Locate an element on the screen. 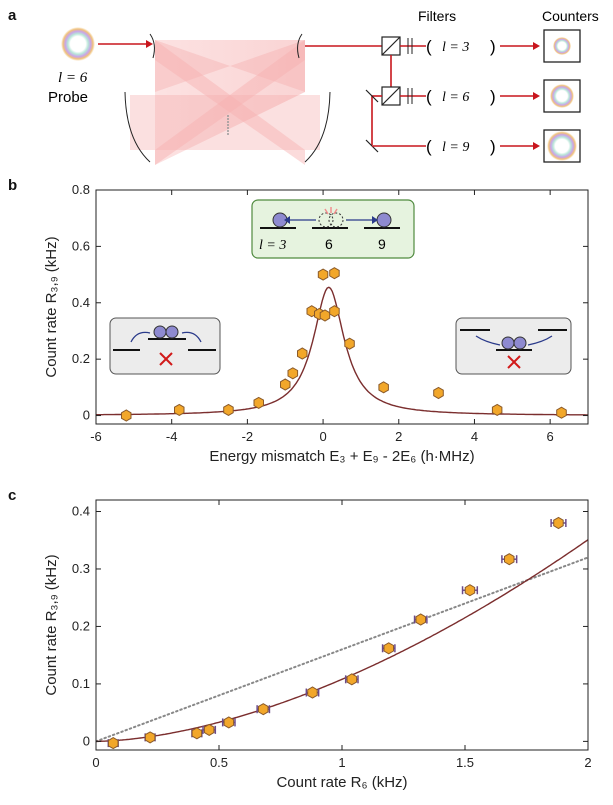 Image resolution: width=613 pixels, height=805 pixels. filter-label: l = 9 is located at coordinates (455, 147).